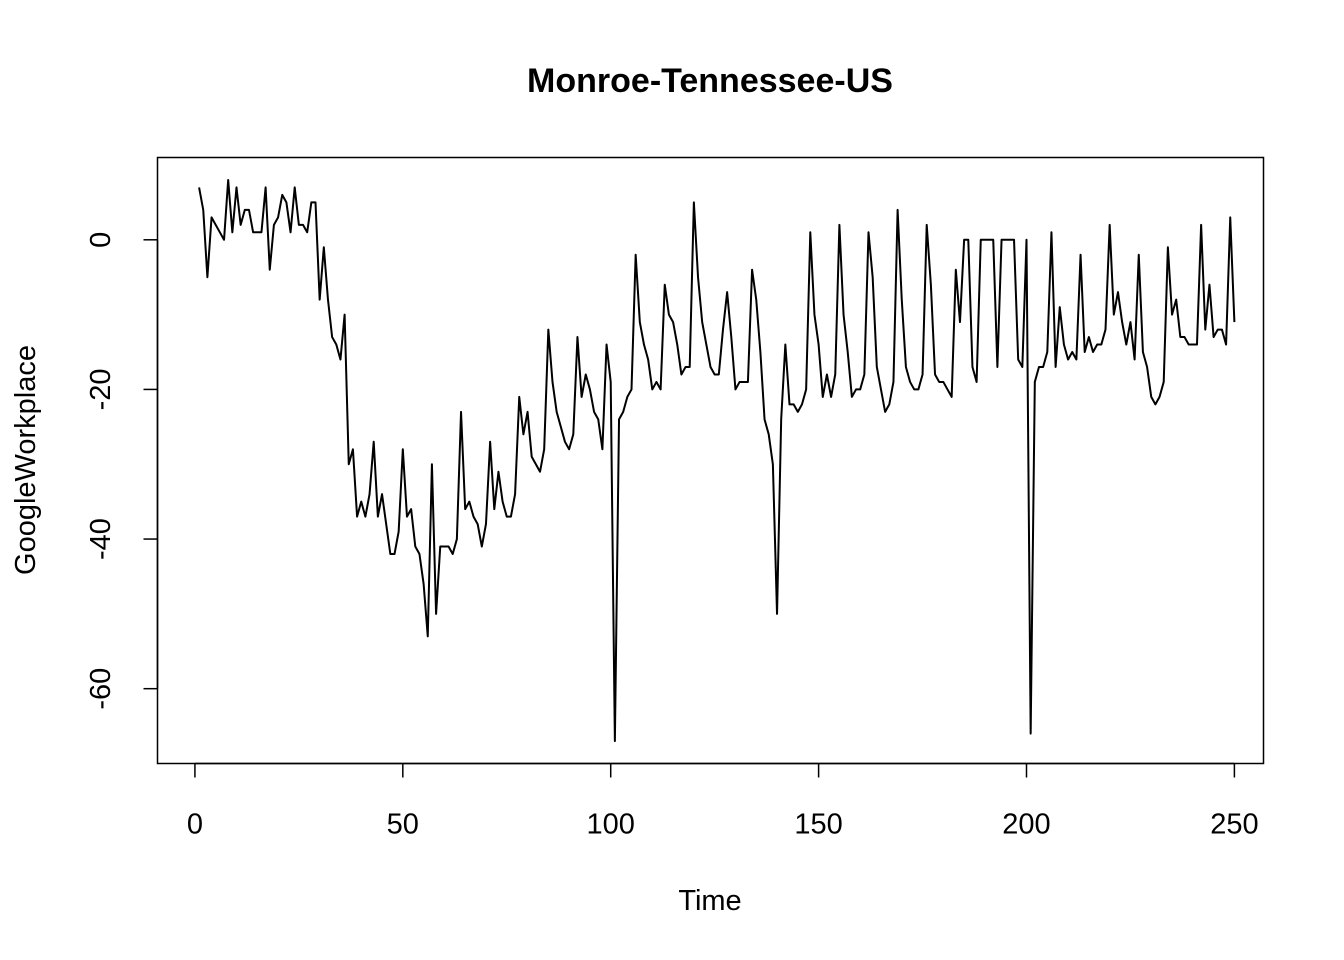 This screenshot has width=1344, height=960. I want to click on x-axis-label: Time, so click(709, 901).